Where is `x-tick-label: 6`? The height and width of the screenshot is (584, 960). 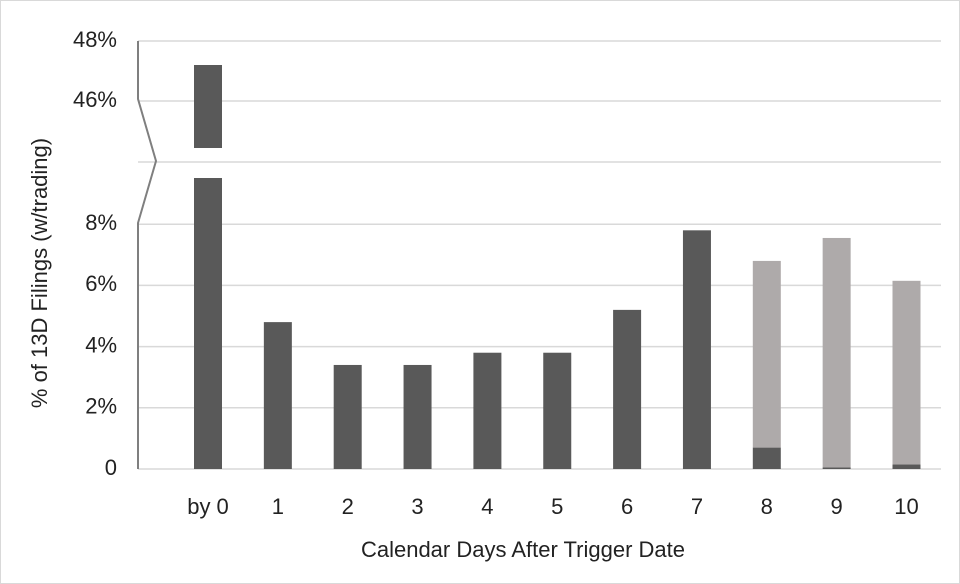
x-tick-label: 6 is located at coordinates (627, 506).